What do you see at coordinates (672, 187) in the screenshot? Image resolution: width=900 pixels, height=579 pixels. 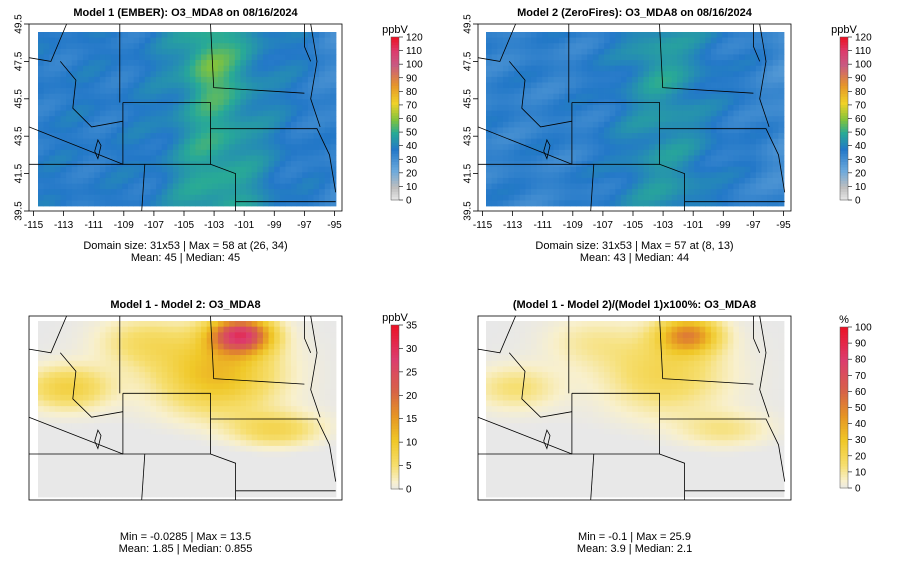 I see `state-border-line` at bounding box center [672, 187].